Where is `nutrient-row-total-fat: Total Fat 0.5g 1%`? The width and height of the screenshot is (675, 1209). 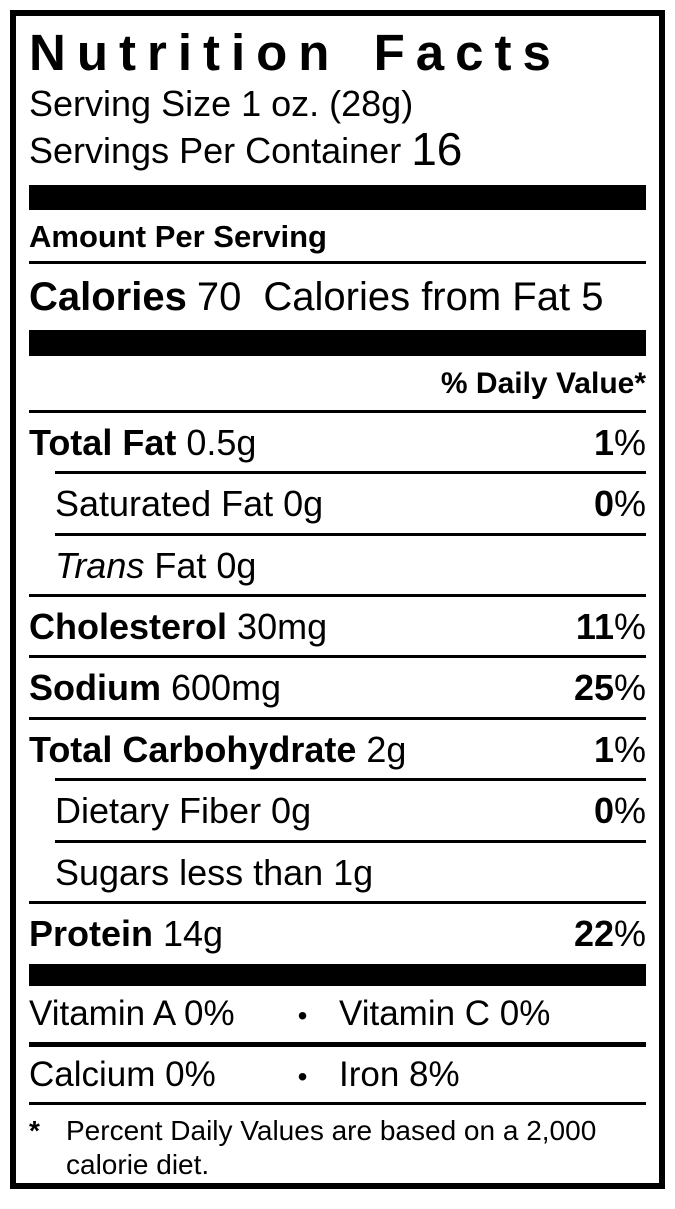
nutrient-row-total-fat: Total Fat 0.5g 1% is located at coordinates (337, 442).